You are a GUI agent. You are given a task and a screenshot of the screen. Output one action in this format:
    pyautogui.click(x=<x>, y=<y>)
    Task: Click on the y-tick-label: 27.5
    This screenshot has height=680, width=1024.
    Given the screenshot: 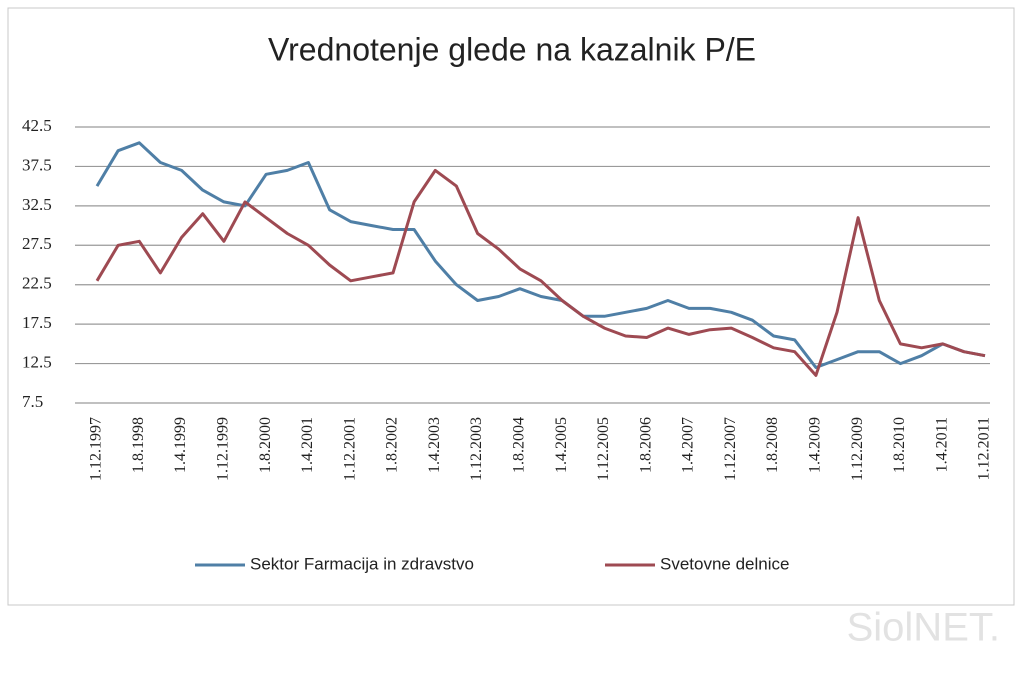 What is the action you would take?
    pyautogui.click(x=37, y=243)
    